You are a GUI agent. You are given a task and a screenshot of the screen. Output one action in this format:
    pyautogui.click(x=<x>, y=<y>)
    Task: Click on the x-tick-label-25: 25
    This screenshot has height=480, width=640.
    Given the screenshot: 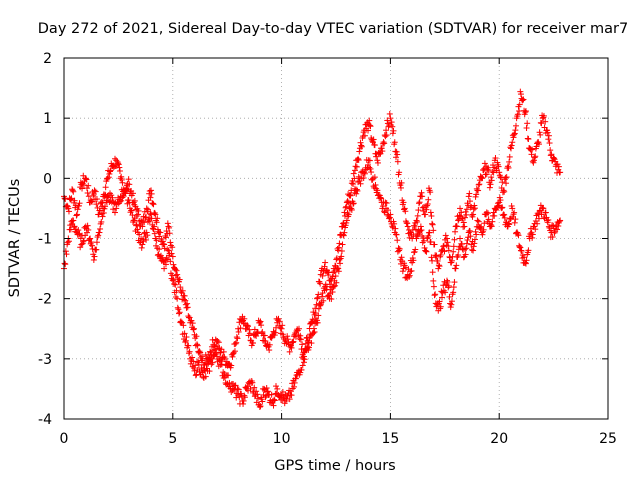 What is the action you would take?
    pyautogui.click(x=608, y=439)
    